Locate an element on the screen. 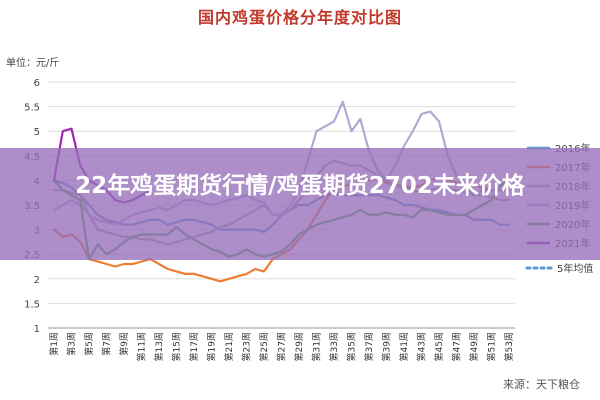 The width and height of the screenshot is (600, 400). x-tick-label: 第25周 is located at coordinates (264, 346).